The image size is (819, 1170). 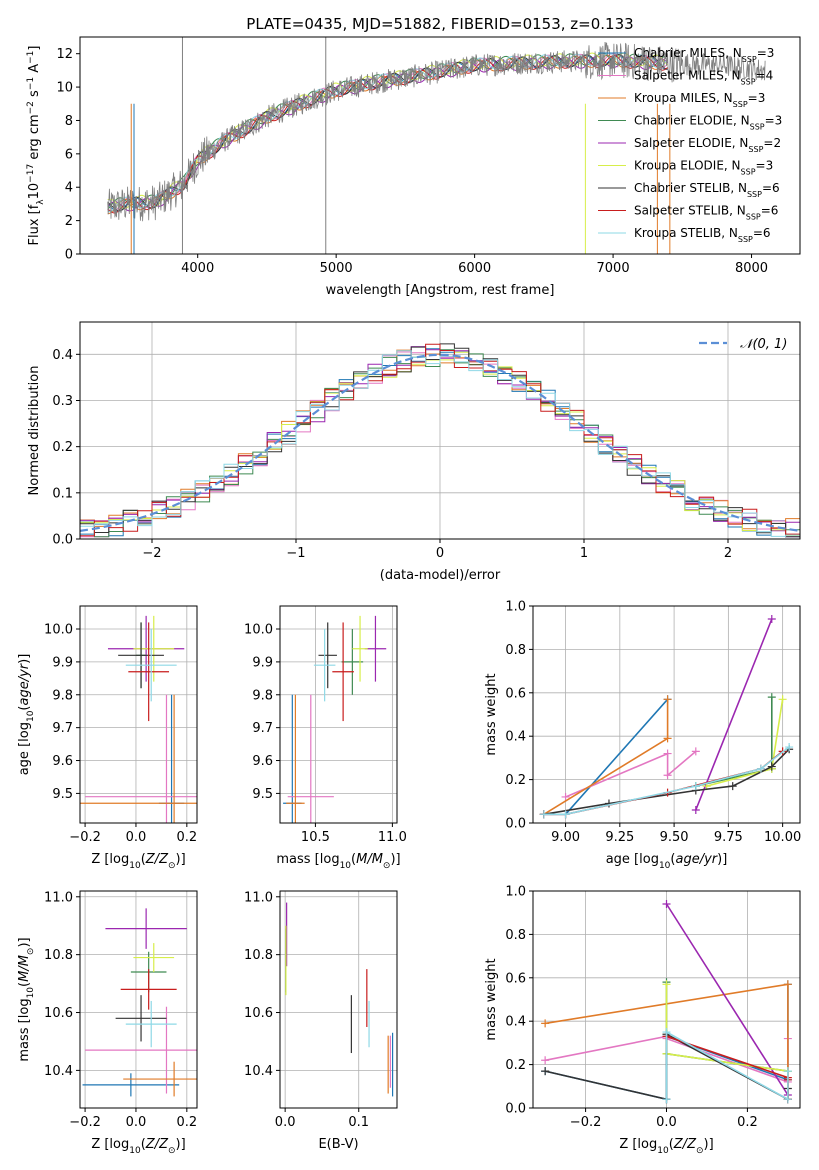 What do you see at coordinates (734, 714) in the screenshot?
I see `weight-line-salpeter_elodie` at bounding box center [734, 714].